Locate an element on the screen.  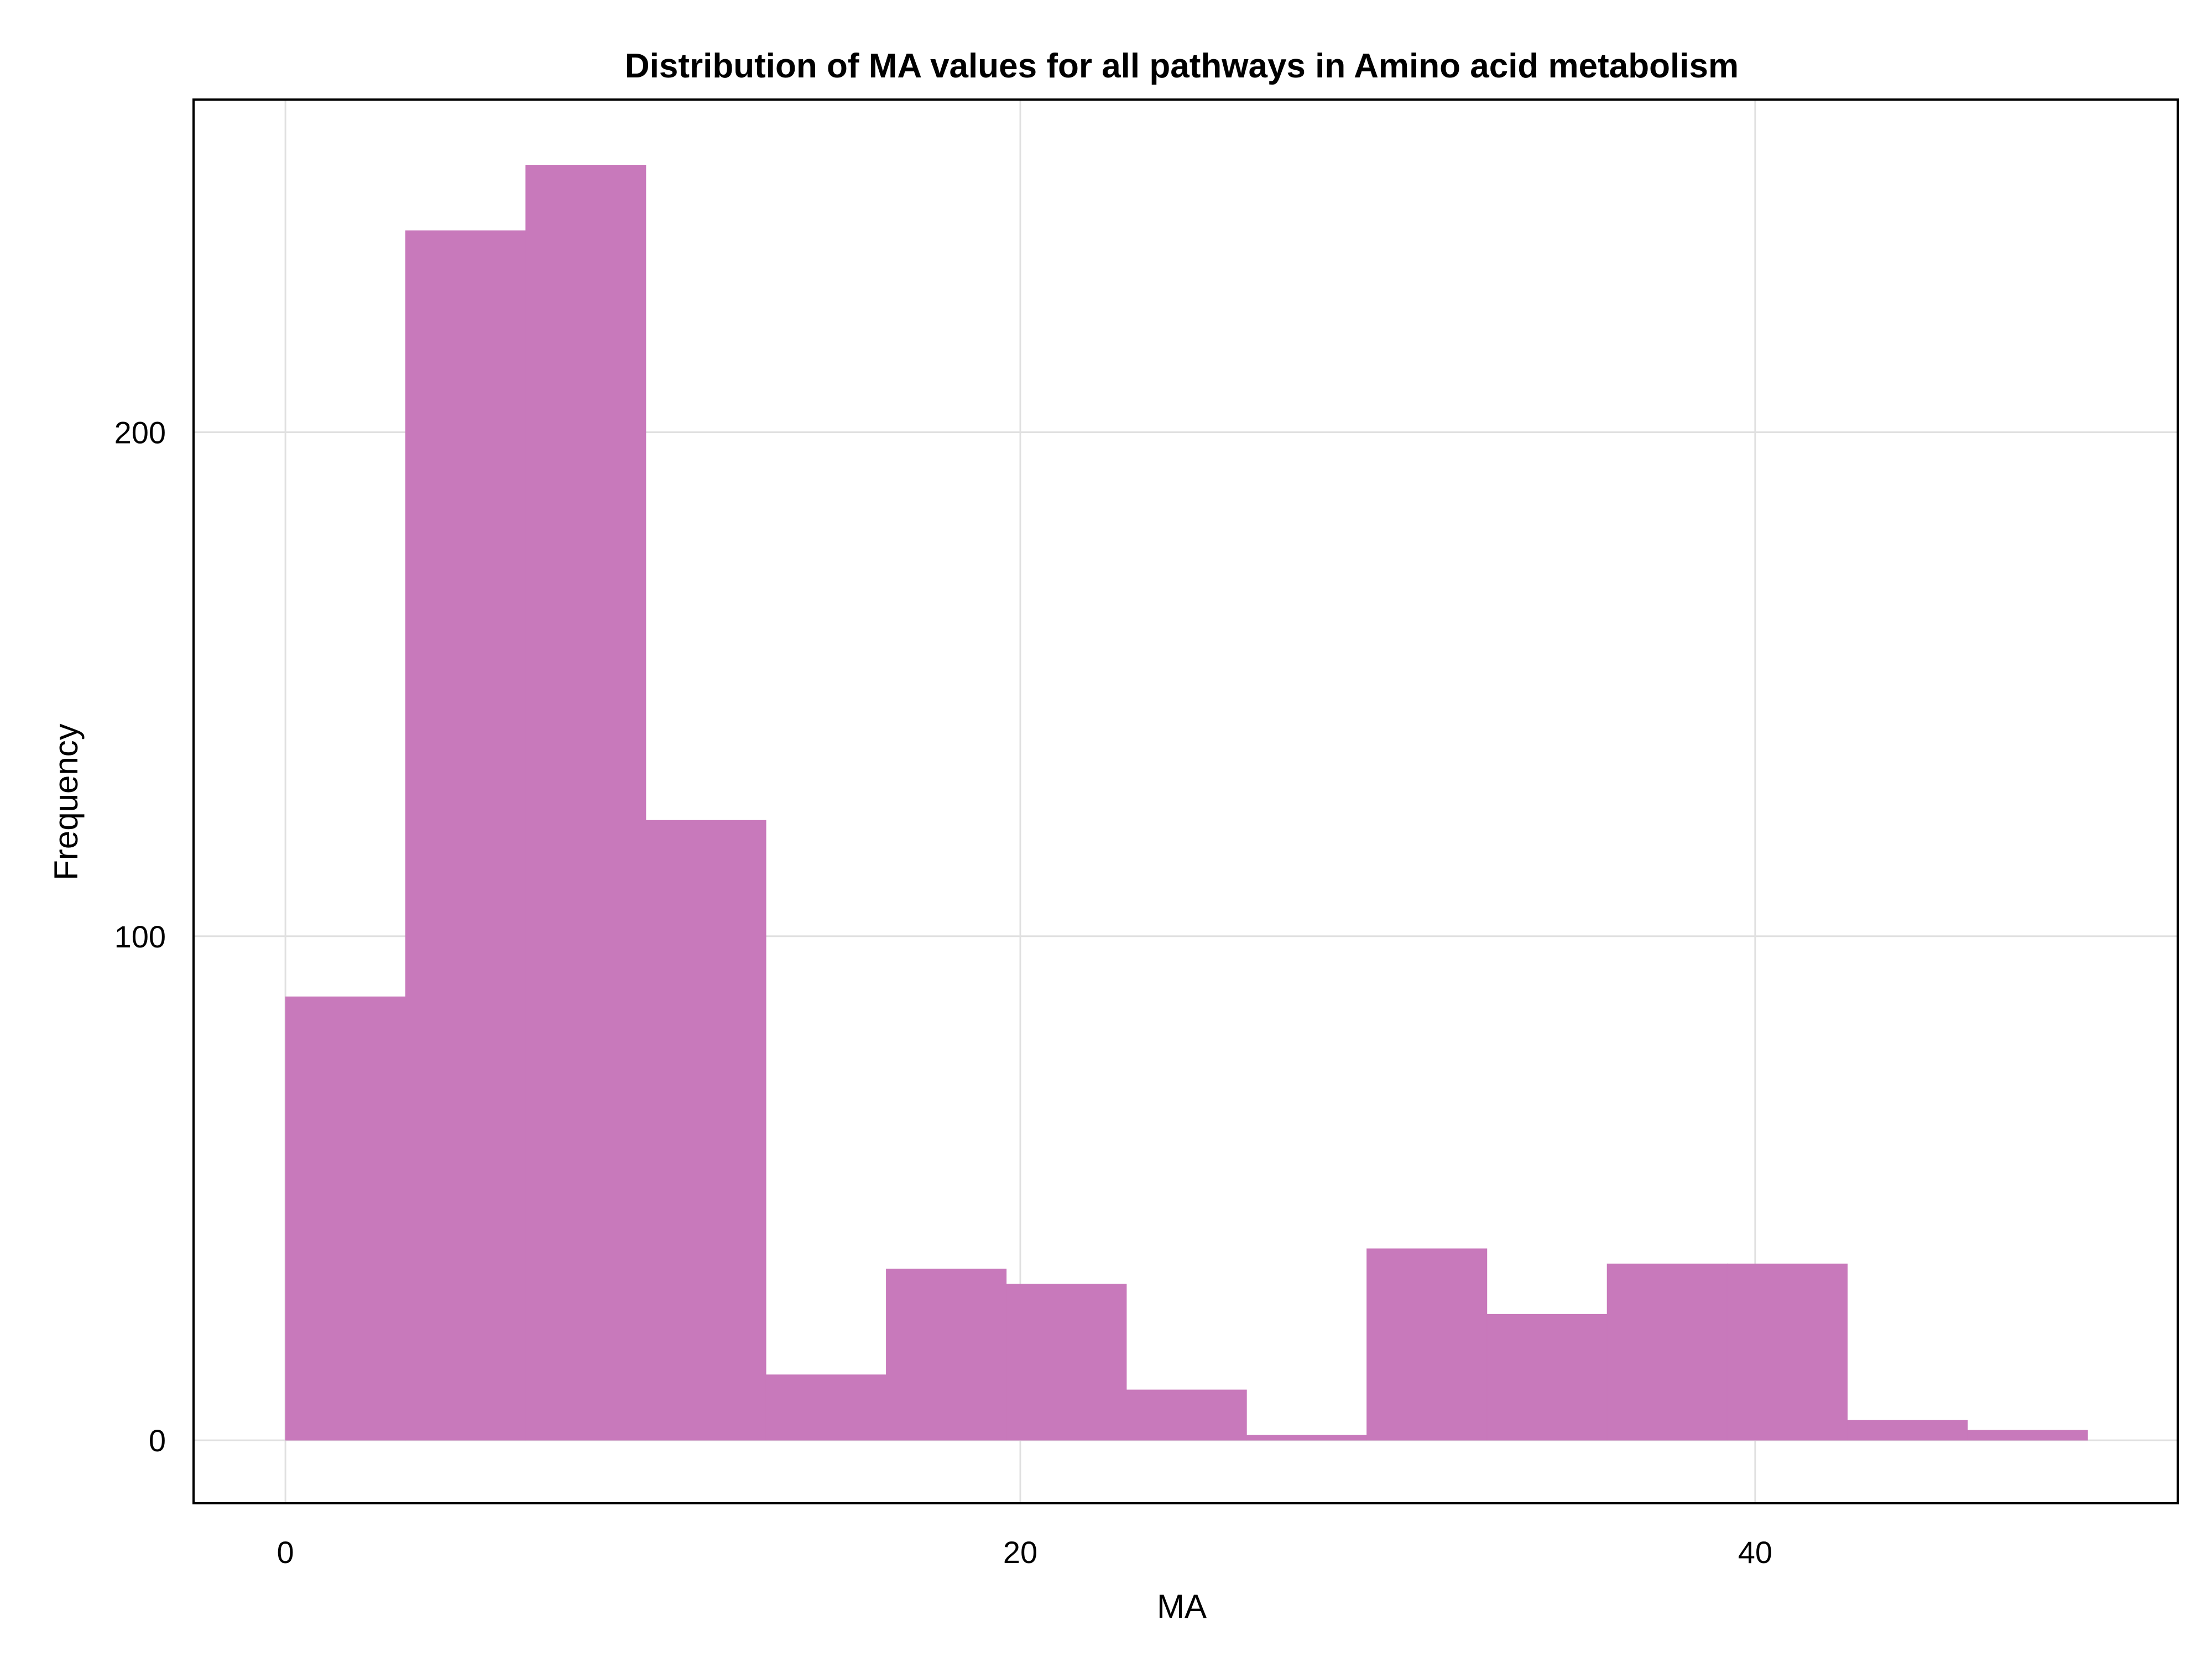
x-tick-label: 40 is located at coordinates (1755, 1552).